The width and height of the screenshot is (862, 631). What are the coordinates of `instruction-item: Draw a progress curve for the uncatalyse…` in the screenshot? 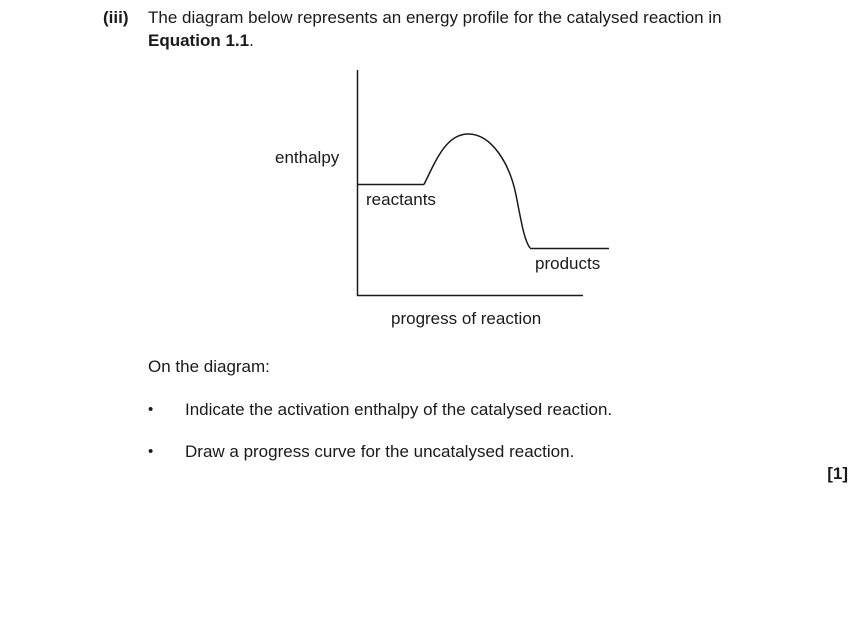 It's located at (380, 451).